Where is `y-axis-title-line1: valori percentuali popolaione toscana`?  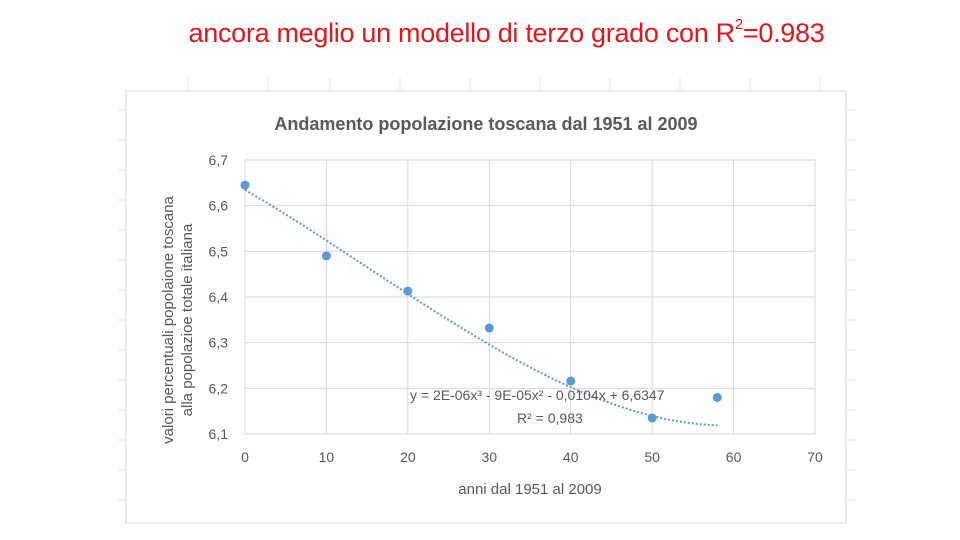
y-axis-title-line1: valori percentuali popolaione toscana is located at coordinates (168, 320).